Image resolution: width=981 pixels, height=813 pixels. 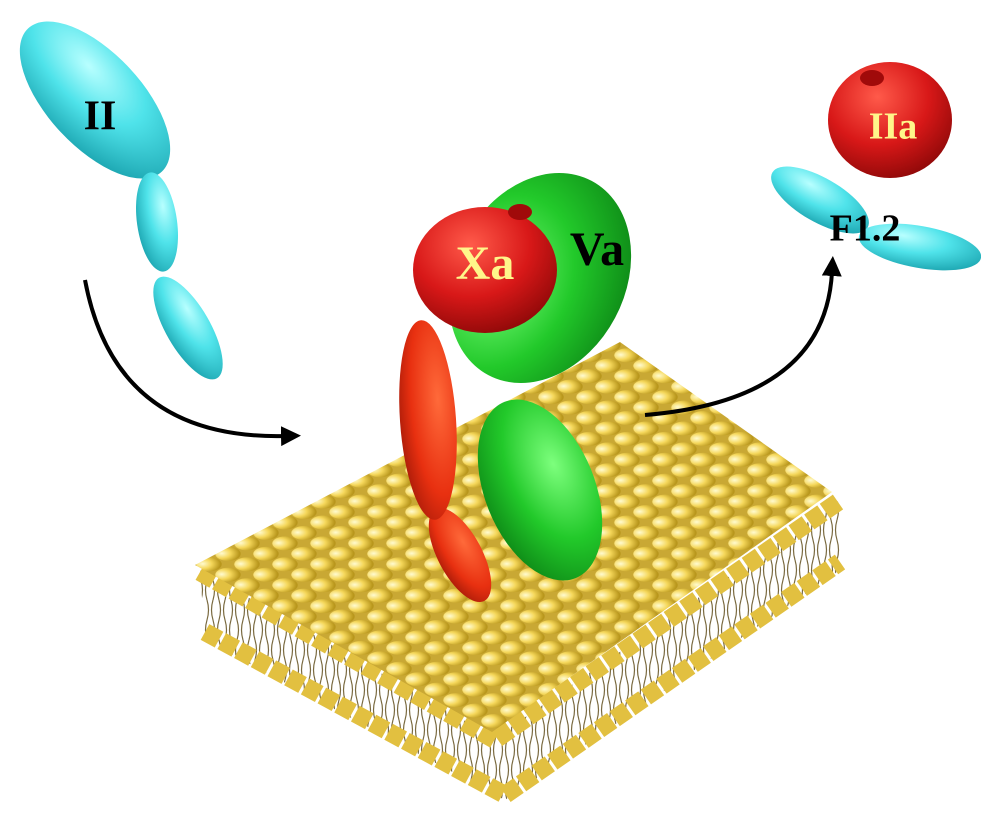 What do you see at coordinates (540, 490) in the screenshot?
I see `va-lower` at bounding box center [540, 490].